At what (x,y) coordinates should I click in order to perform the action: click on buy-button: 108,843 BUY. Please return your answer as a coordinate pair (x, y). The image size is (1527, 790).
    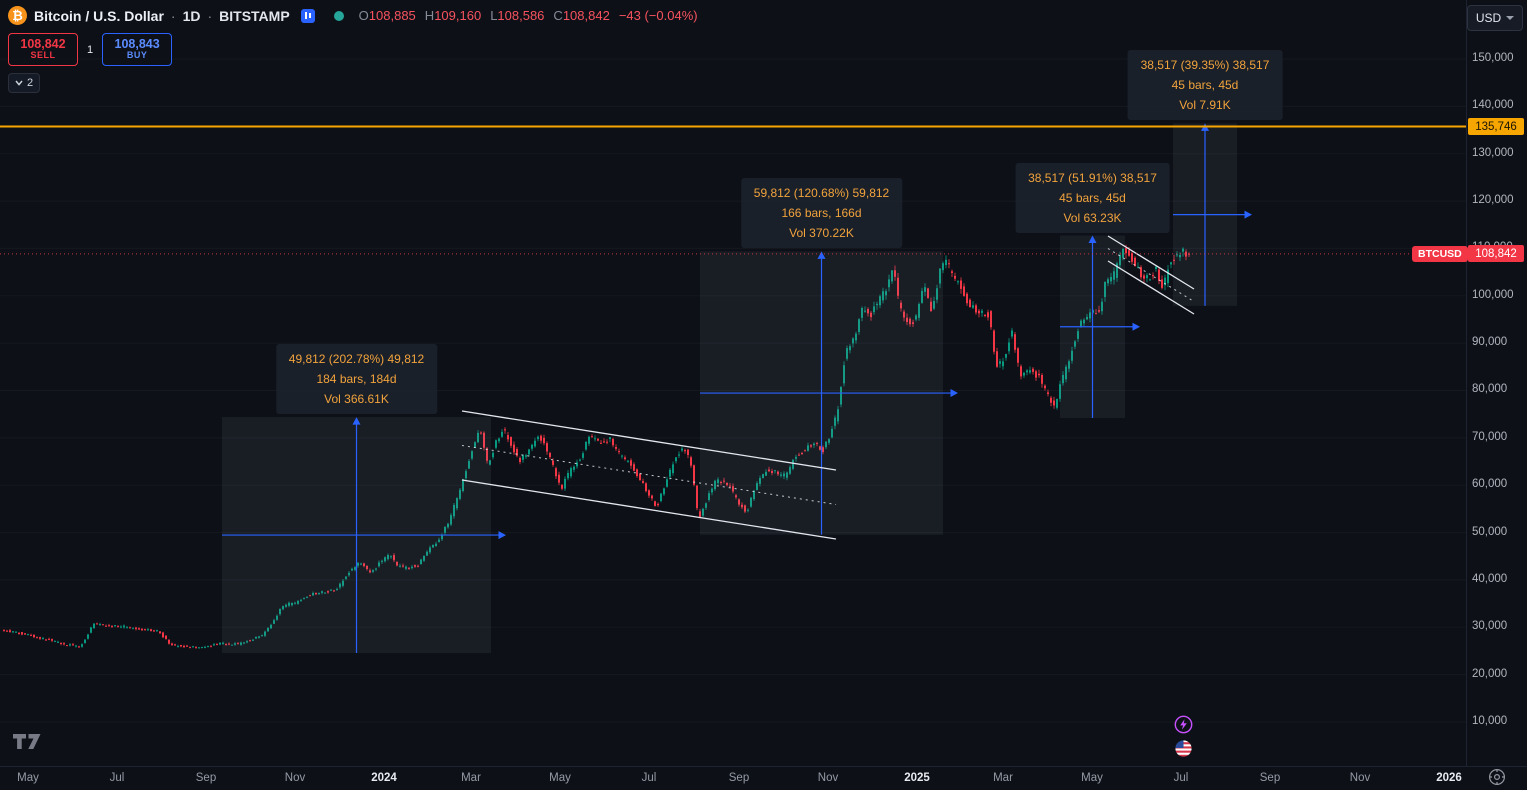
    Looking at the image, I should click on (137, 49).